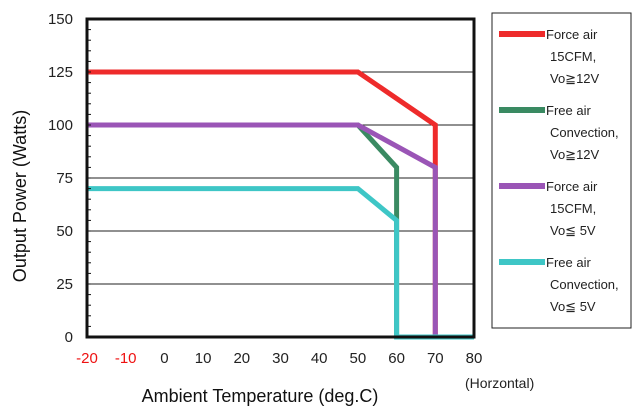 The image size is (638, 409). I want to click on x-tick-label: 30, so click(280, 358).